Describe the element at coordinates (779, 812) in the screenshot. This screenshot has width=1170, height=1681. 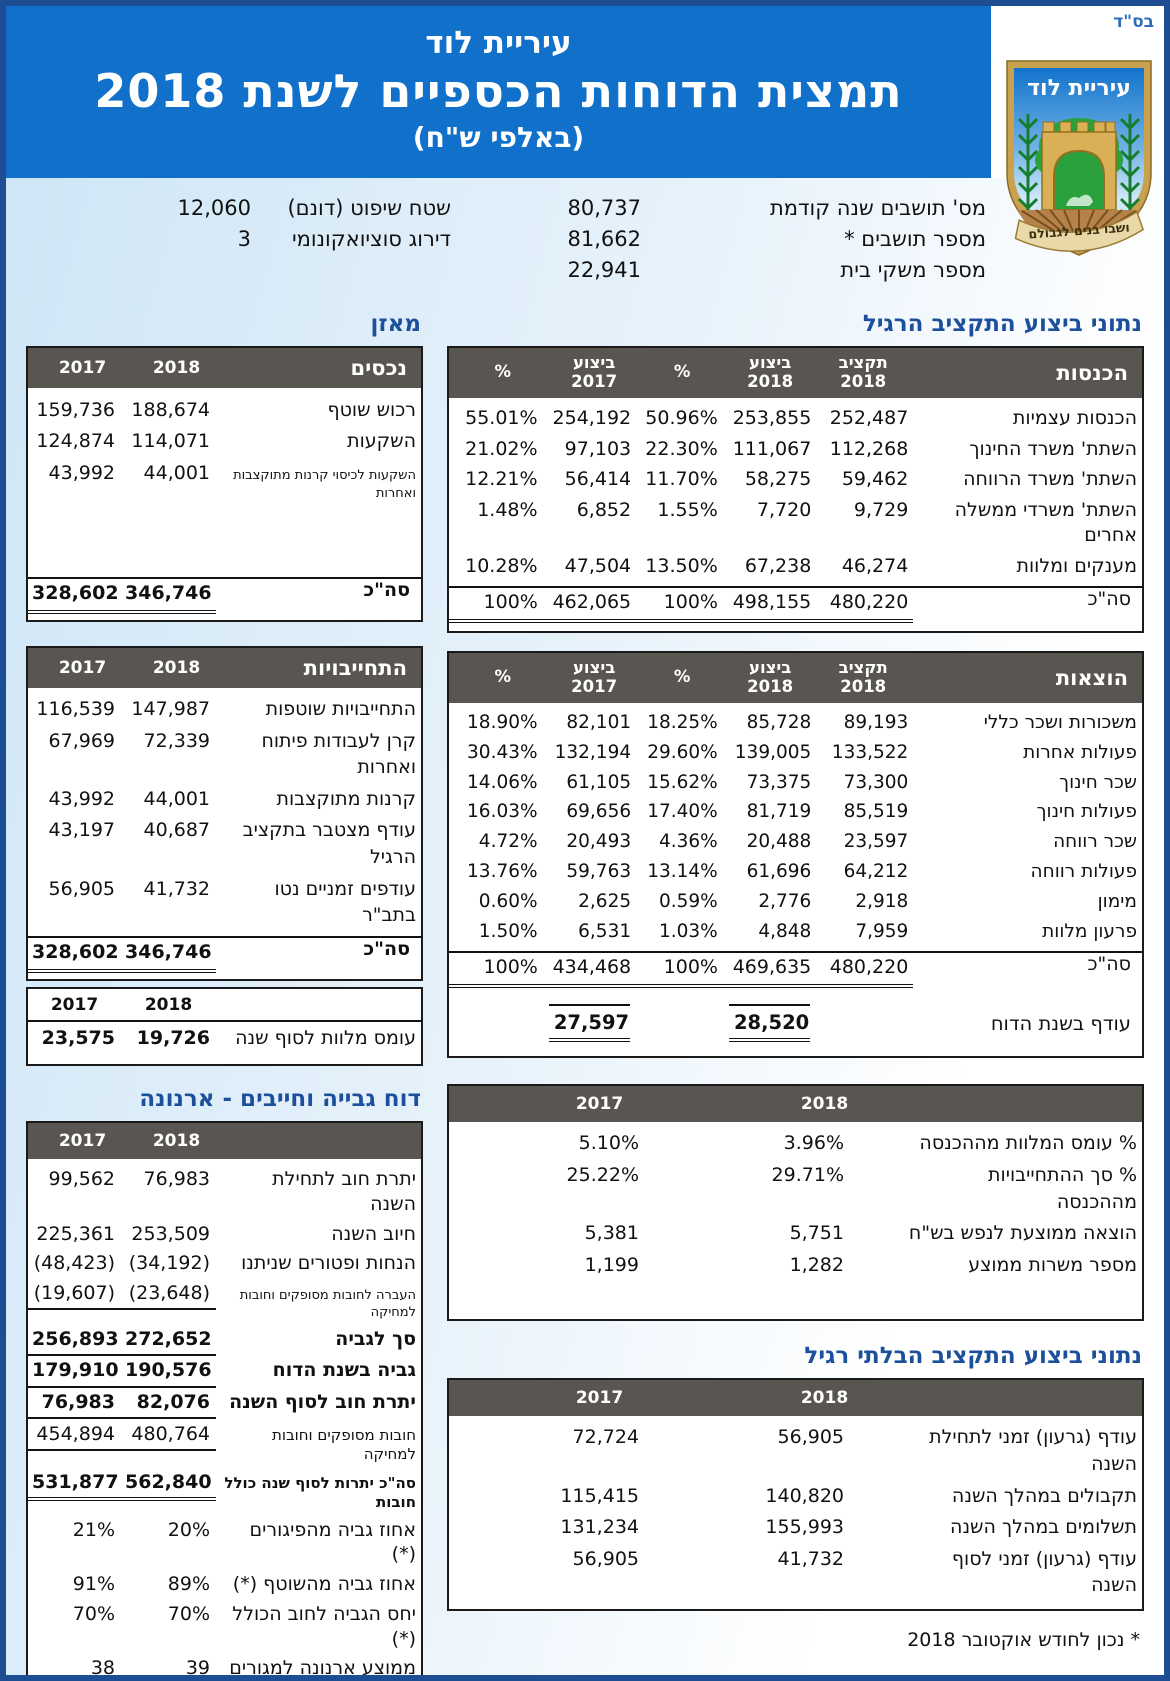
I see `actual-2018: 81,719` at that location.